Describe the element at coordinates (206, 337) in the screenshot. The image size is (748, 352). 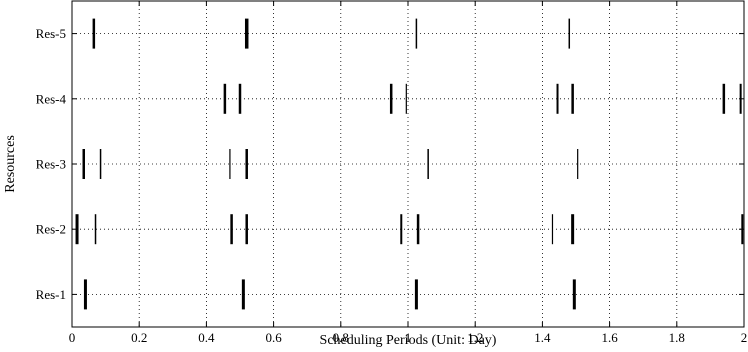
I see `x-tick-label: 0.4` at that location.